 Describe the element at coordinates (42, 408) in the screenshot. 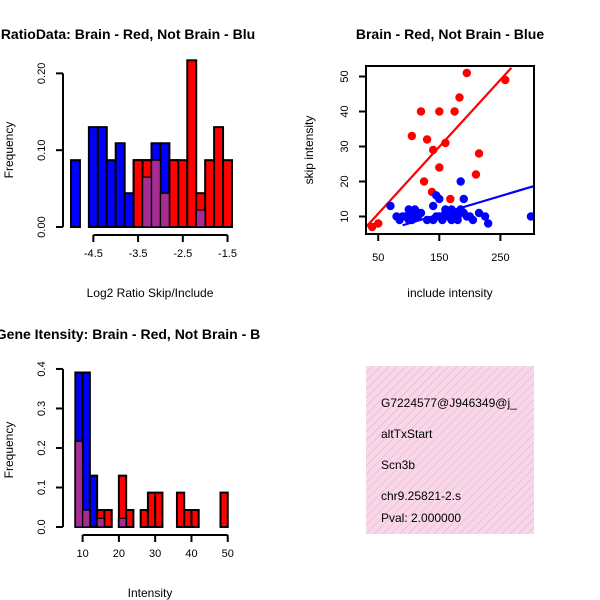

I see `gene-y-tick-label-3: 0.3` at that location.